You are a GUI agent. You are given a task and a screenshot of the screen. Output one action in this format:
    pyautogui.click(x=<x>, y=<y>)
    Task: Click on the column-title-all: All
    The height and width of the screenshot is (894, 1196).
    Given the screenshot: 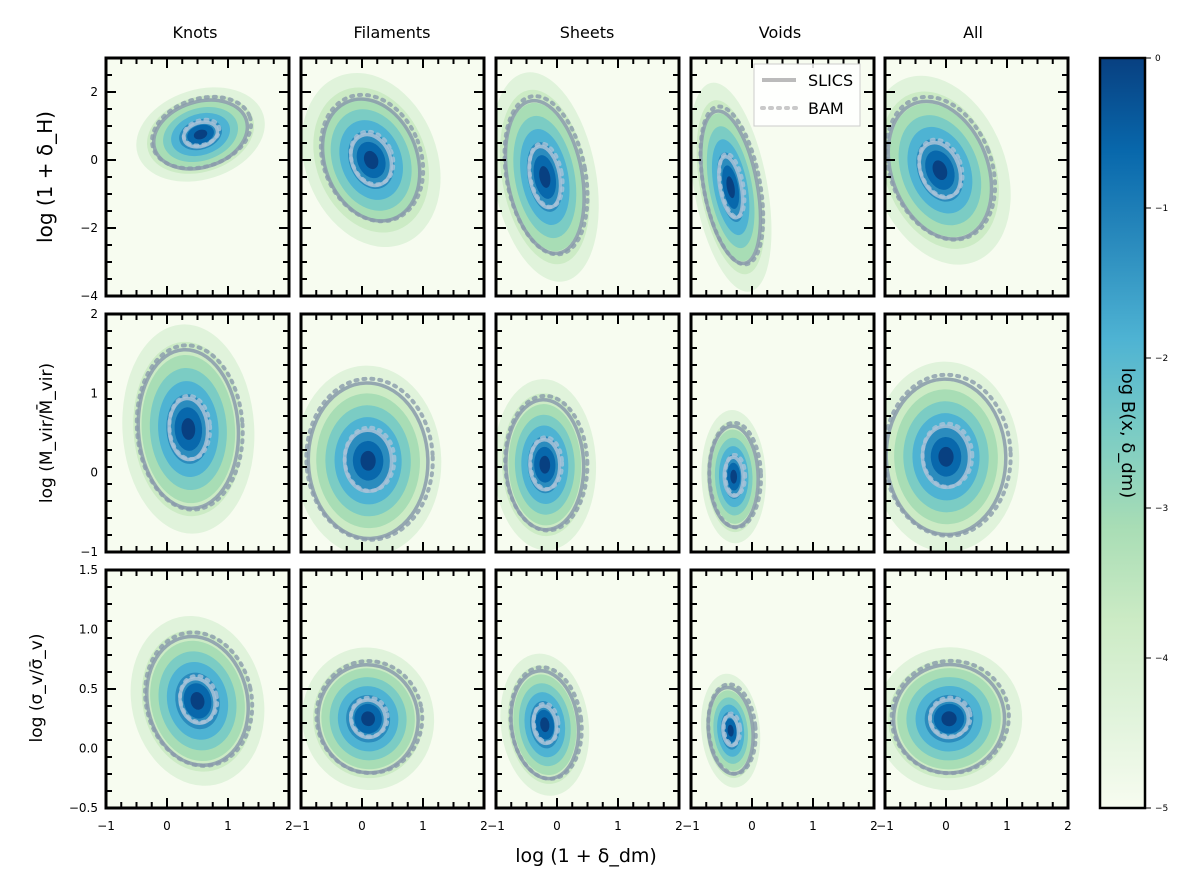 What is the action you would take?
    pyautogui.click(x=973, y=32)
    